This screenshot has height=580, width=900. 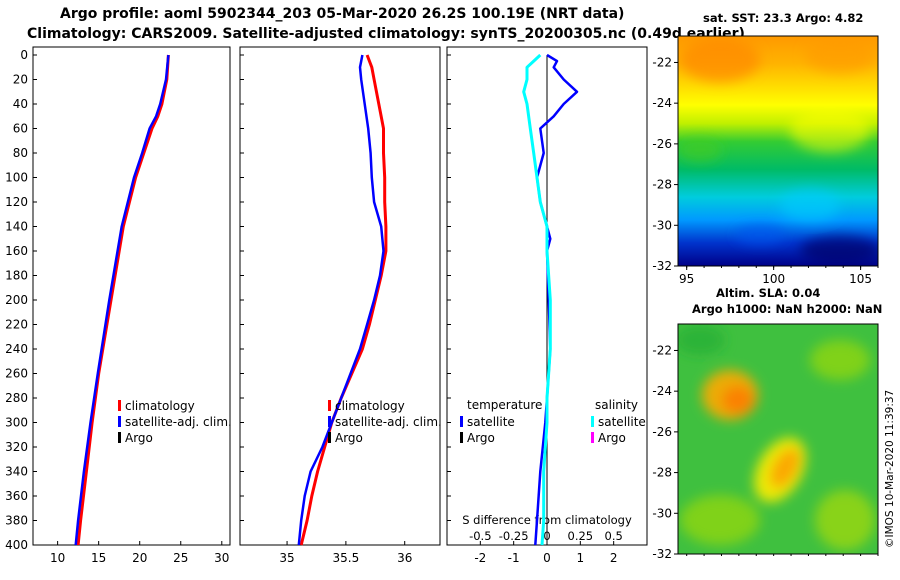 I want to click on x-tick-label: 2, so click(x=614, y=558).